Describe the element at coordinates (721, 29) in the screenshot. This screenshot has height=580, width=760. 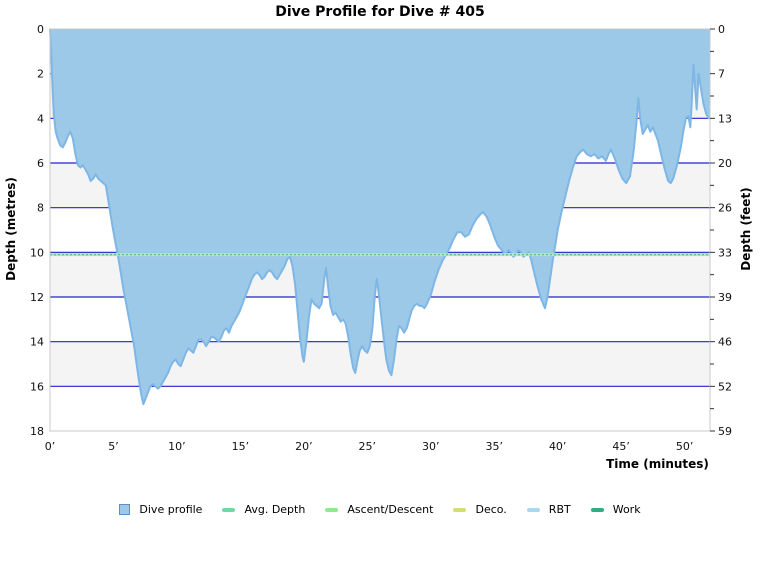
I see `feet-tick-label: 0` at that location.